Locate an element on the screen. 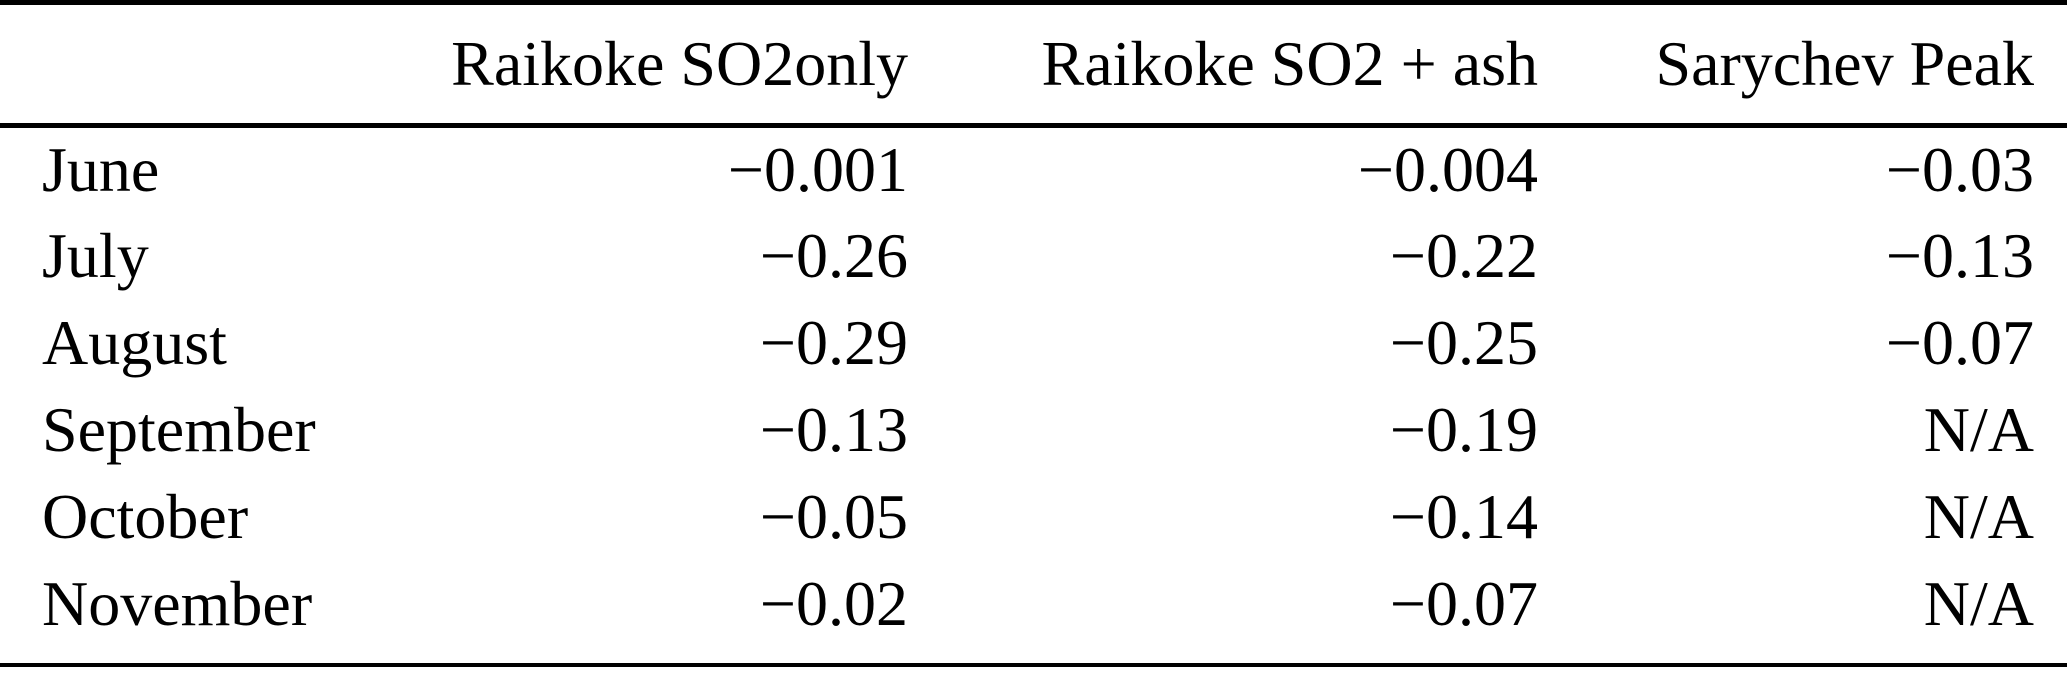  header-cell-raikoke-so2-ash: Raikoke SO2 + ash is located at coordinates (1223, 65).